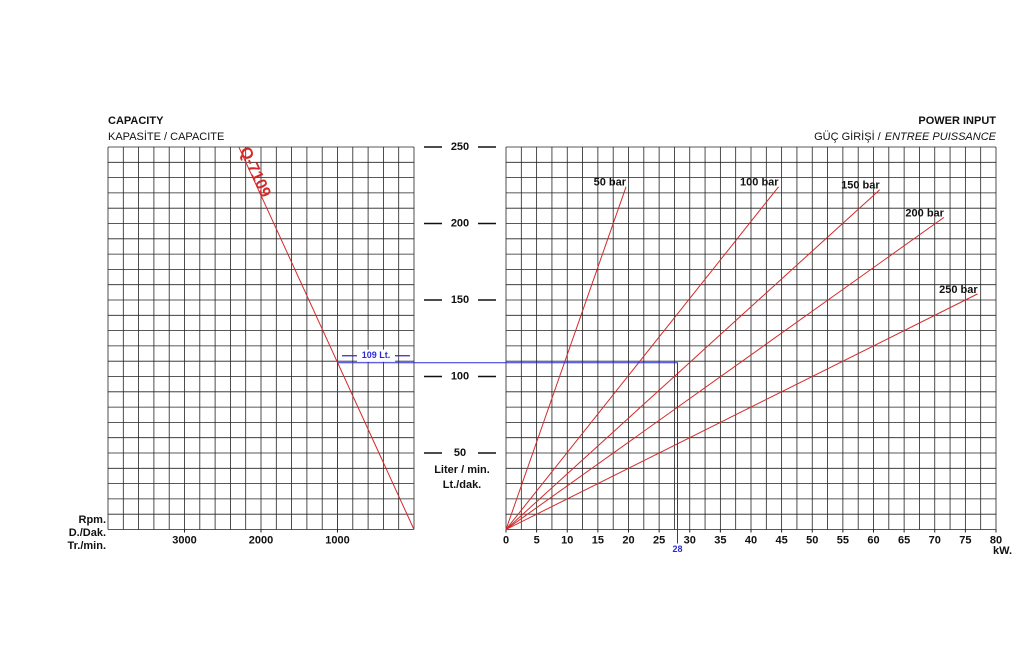 The height and width of the screenshot is (645, 1024). I want to click on series-label: 250 bar, so click(958, 290).